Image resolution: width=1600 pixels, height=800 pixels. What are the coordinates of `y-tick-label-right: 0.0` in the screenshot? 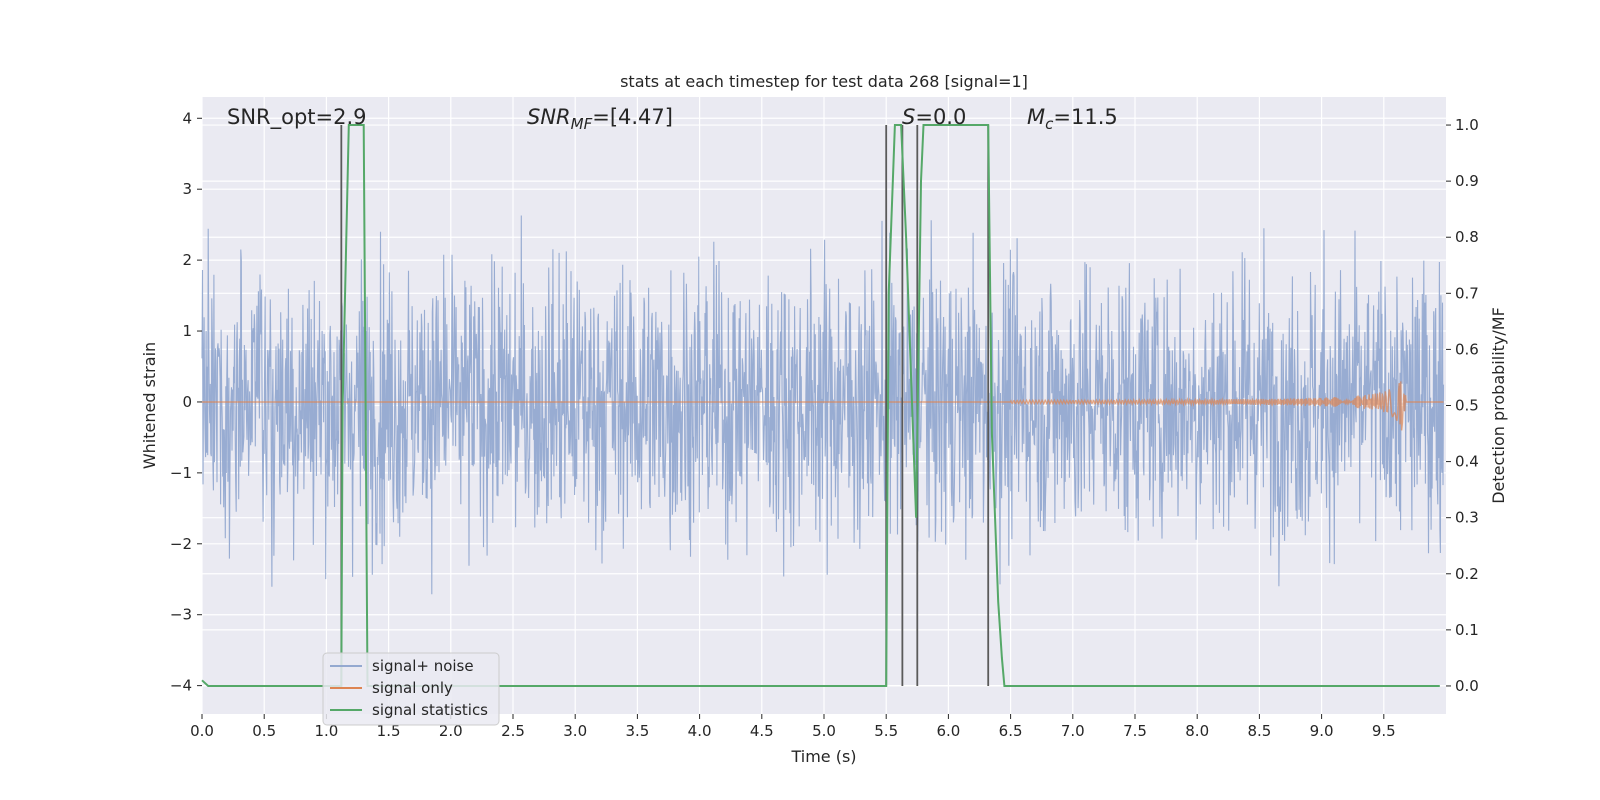 It's located at (1467, 686).